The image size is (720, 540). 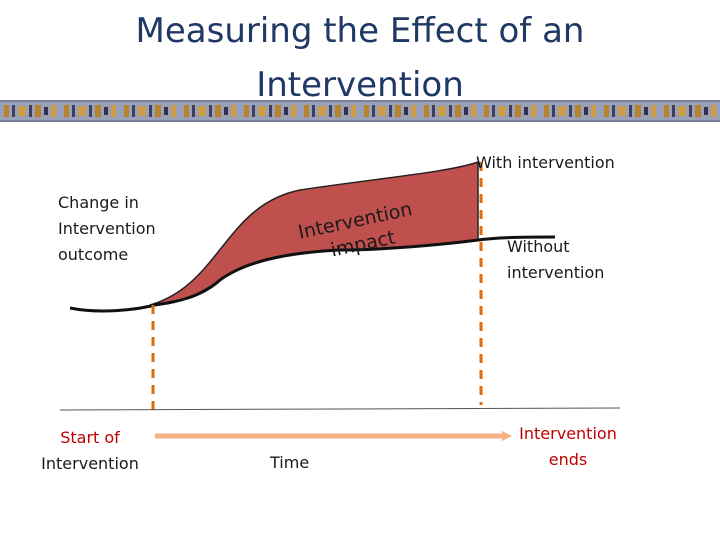 What do you see at coordinates (545, 162) in the screenshot?
I see `with-intervention-label: With intervention` at bounding box center [545, 162].